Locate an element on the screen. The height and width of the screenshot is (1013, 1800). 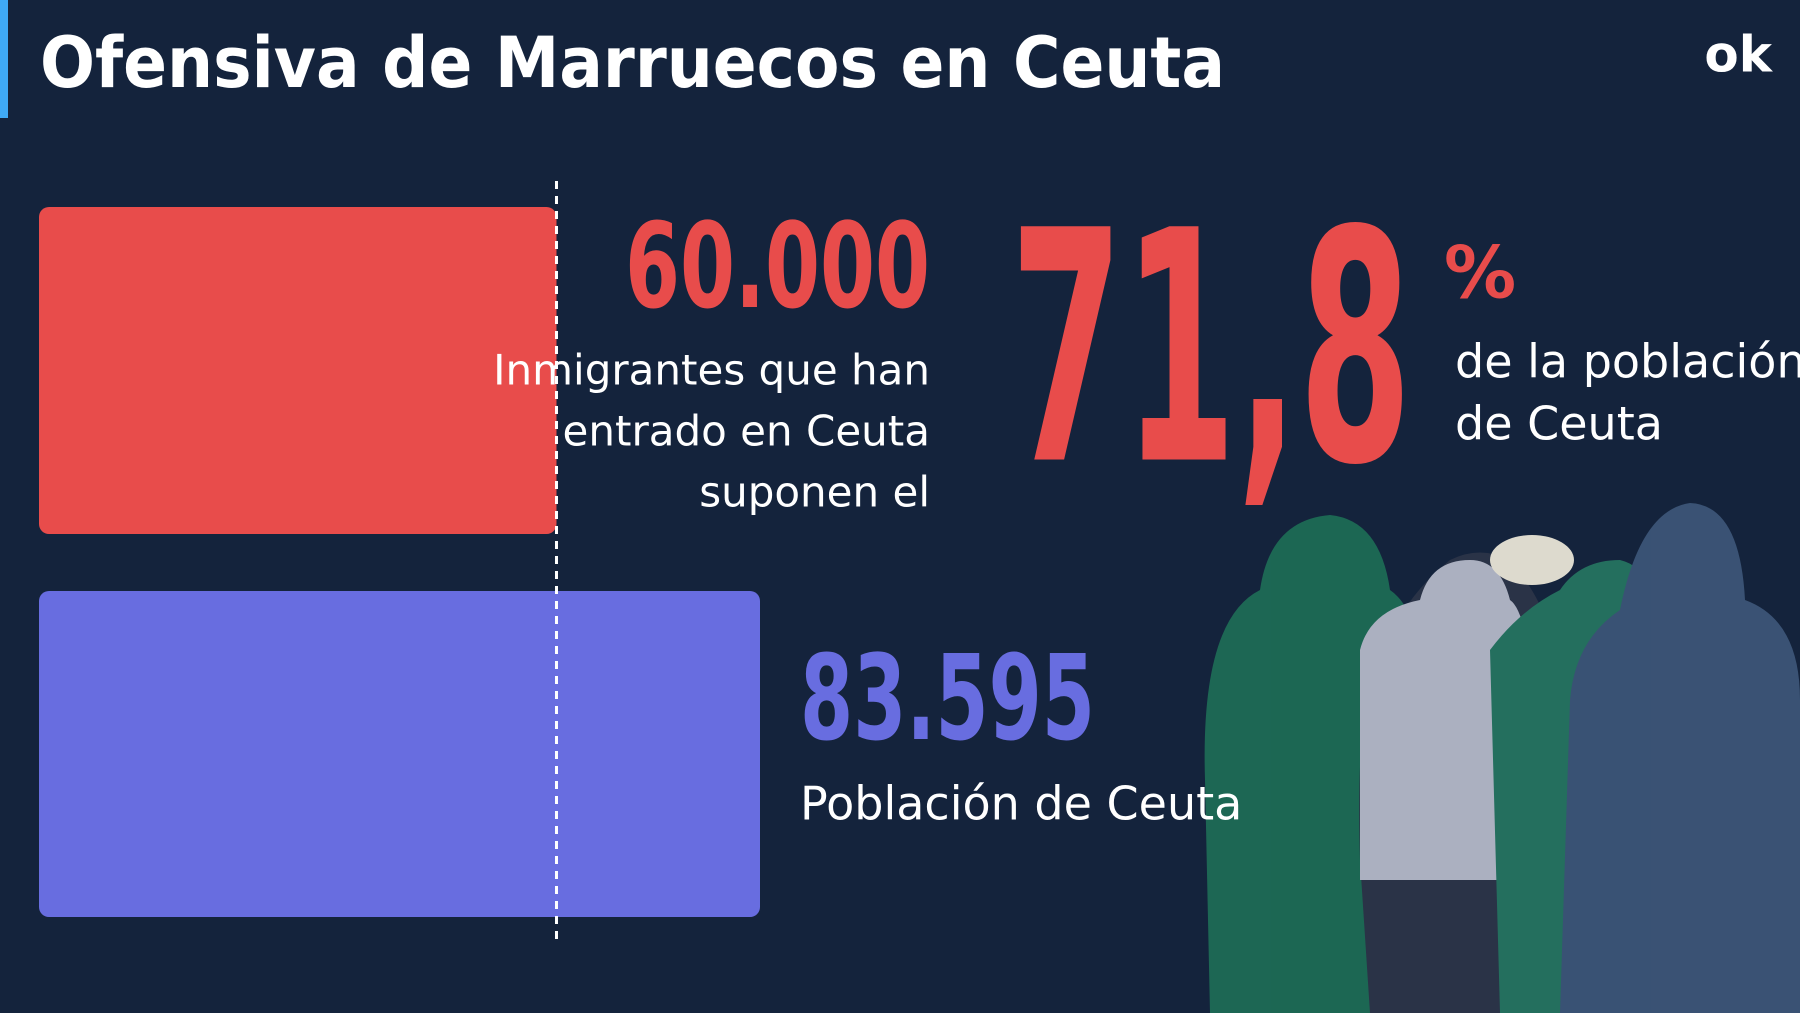
share-description: de Ceuta is located at coordinates (1559, 424).